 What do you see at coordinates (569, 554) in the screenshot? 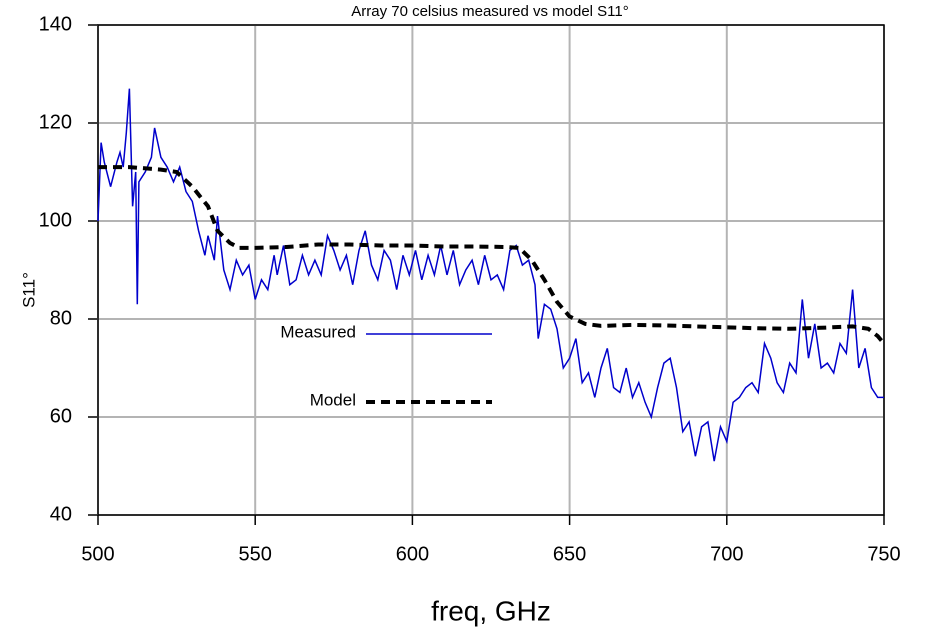
I see `x-tick-label: 650` at bounding box center [569, 554].